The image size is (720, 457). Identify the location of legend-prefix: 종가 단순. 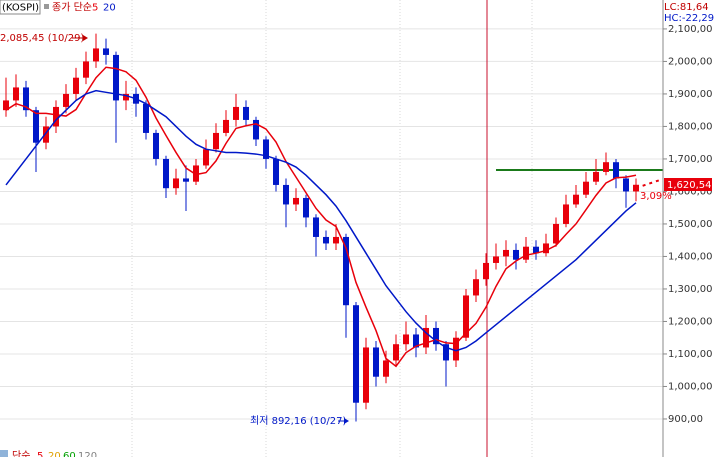
(72, 8).